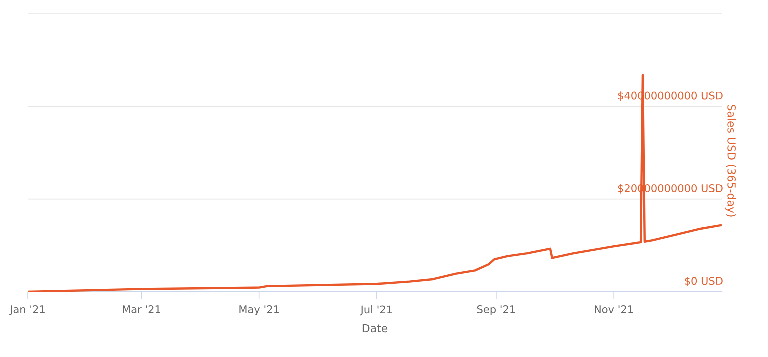  I want to click on x-tick-label: Mar '21, so click(141, 310).